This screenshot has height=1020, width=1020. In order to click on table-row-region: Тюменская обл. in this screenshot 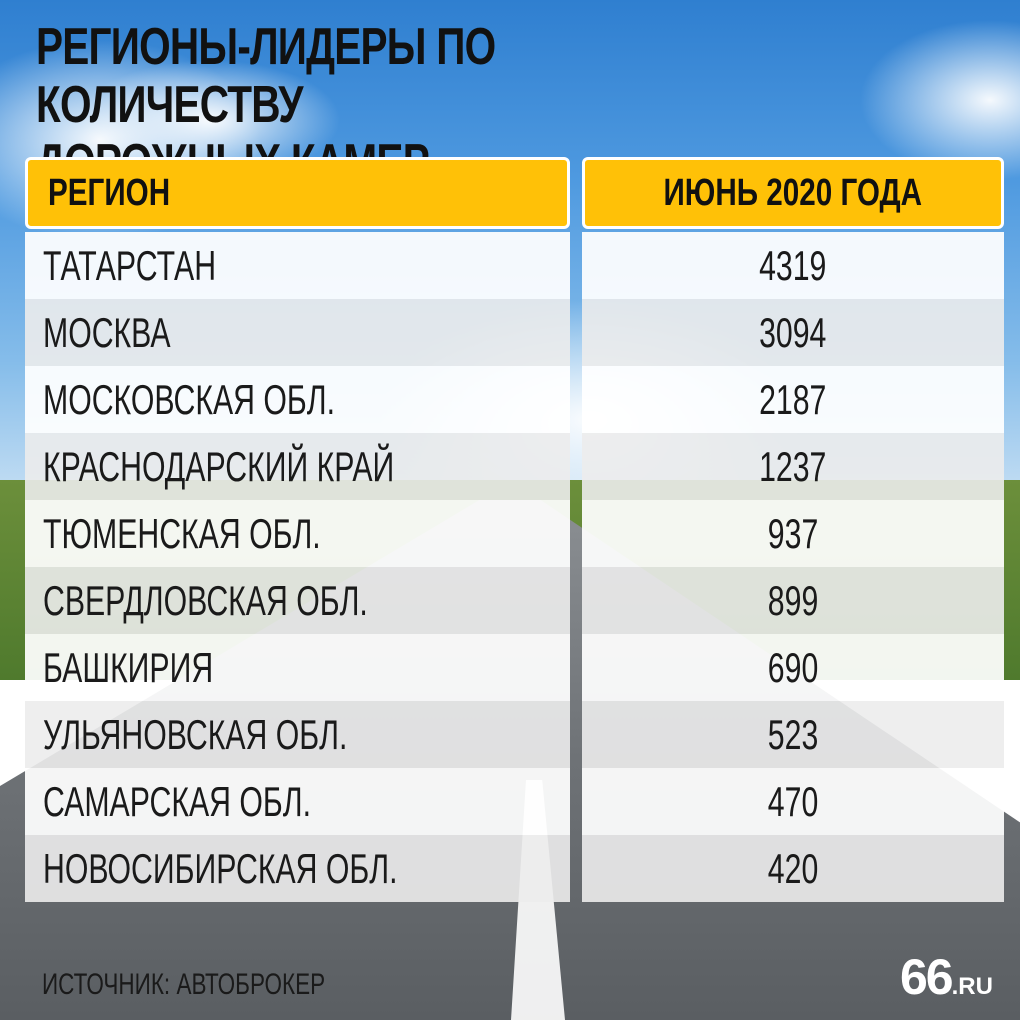, I will do `click(297, 533)`.